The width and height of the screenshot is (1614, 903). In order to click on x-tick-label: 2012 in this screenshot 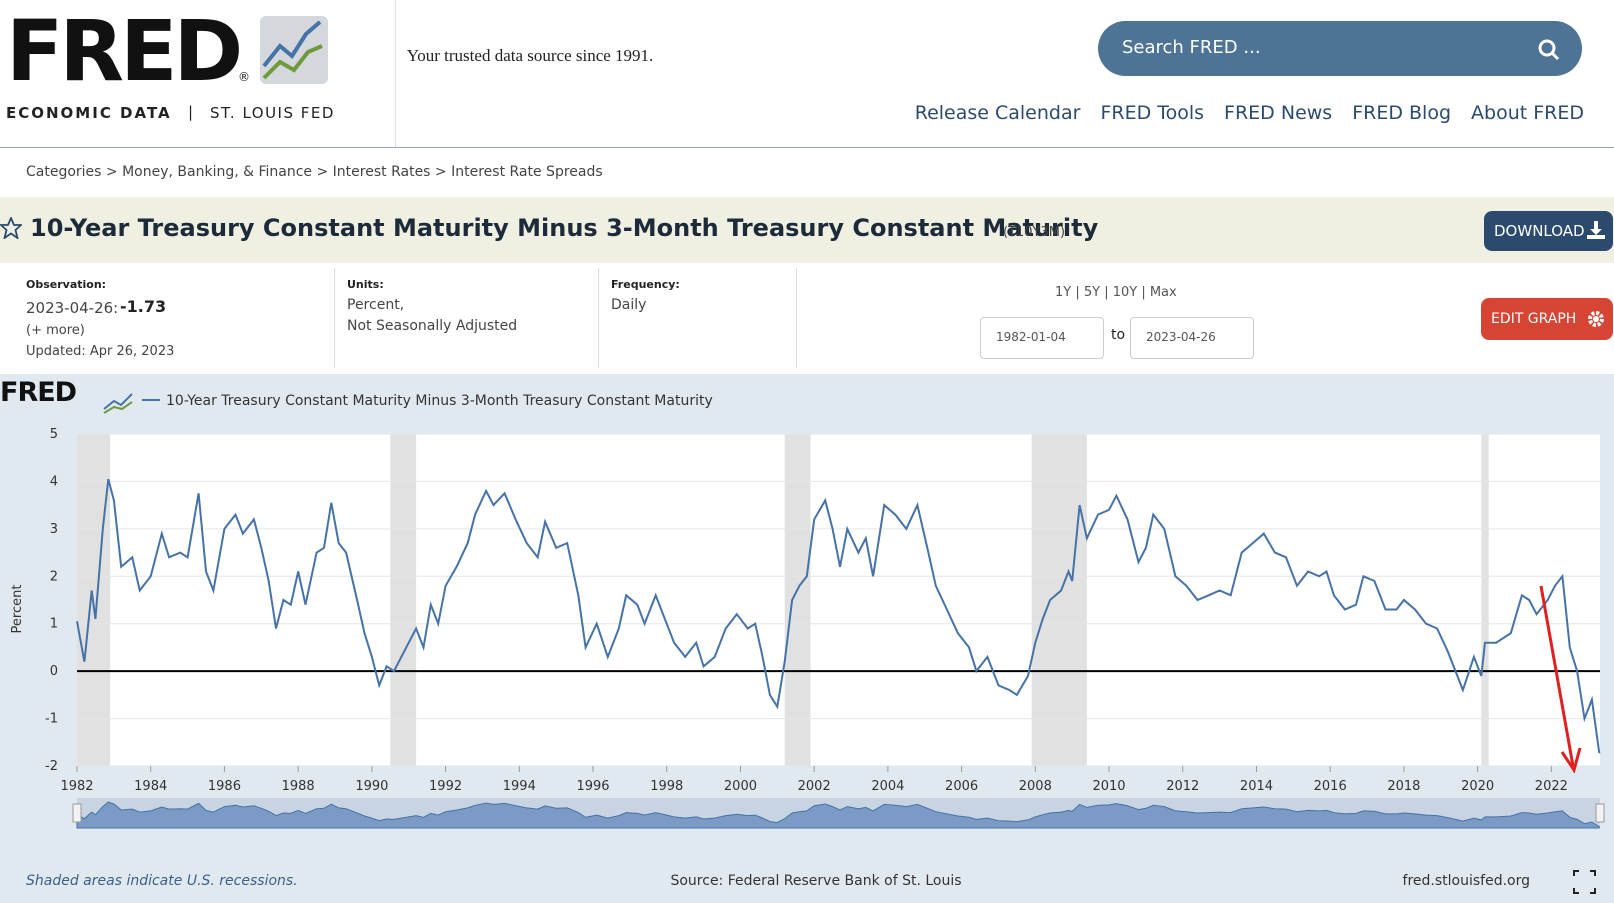, I will do `click(1182, 786)`.